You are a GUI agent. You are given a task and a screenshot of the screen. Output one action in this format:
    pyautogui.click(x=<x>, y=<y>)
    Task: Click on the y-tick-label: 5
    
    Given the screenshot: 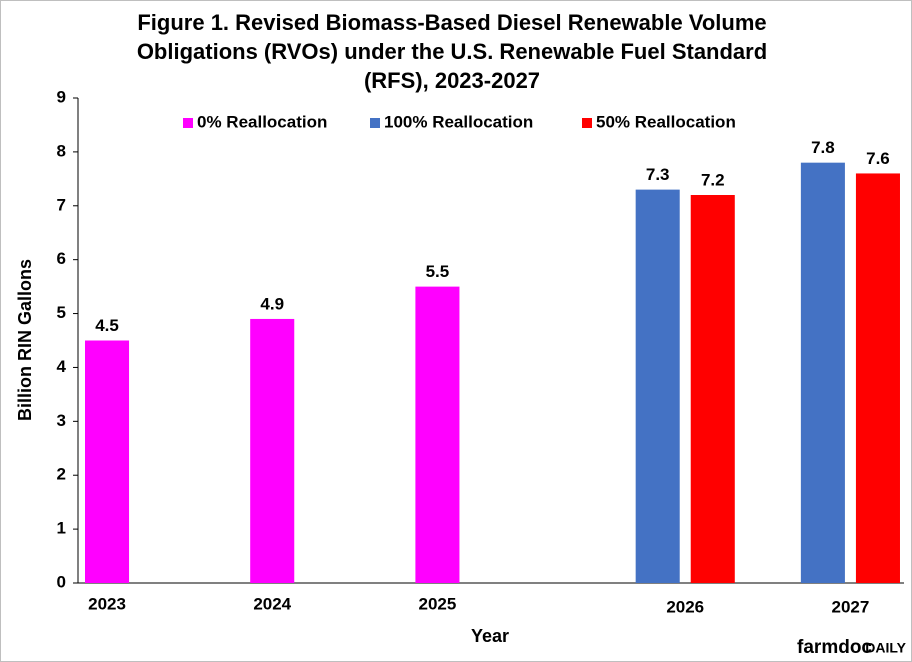 What is the action you would take?
    pyautogui.click(x=61, y=312)
    